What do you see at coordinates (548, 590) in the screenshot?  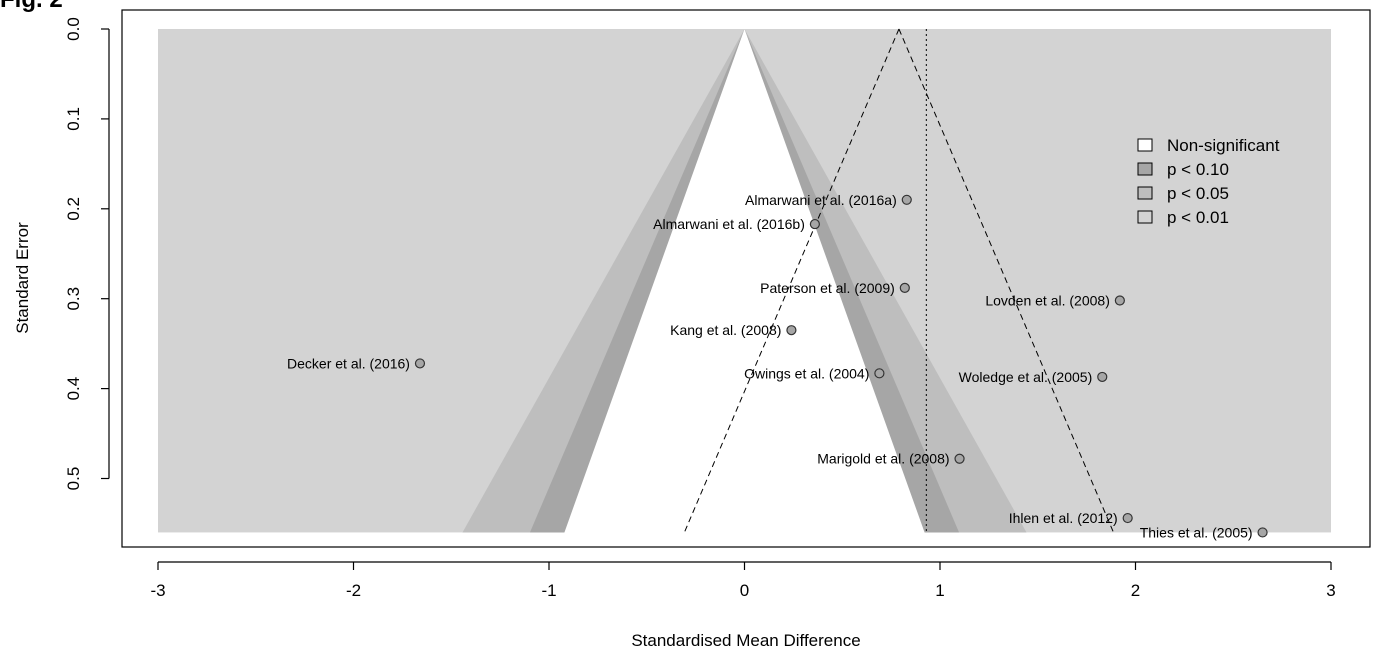 I see `x-tick-label: -1` at bounding box center [548, 590].